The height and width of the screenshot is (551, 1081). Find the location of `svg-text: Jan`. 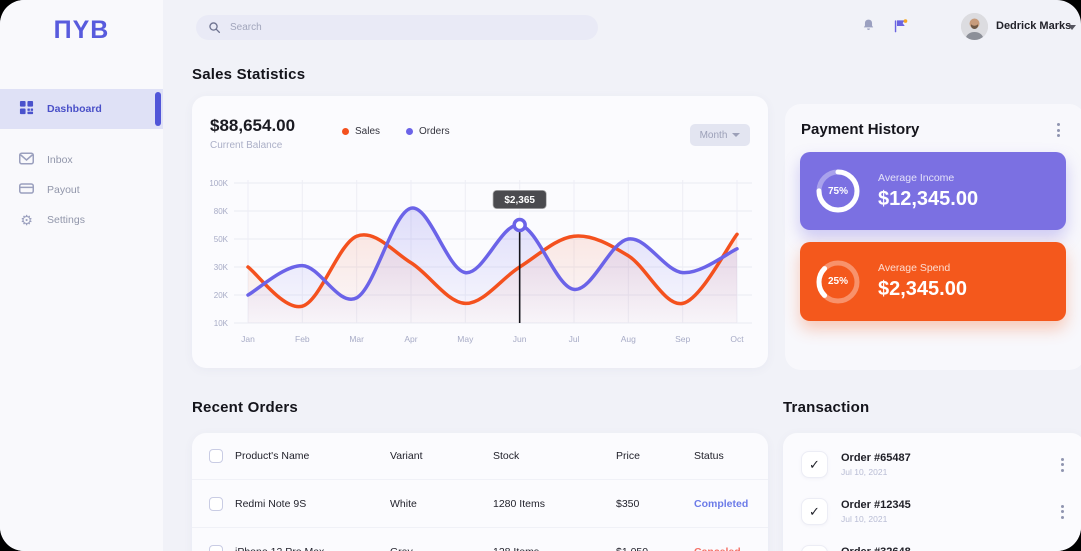

svg-text: Jan is located at coordinates (248, 339).